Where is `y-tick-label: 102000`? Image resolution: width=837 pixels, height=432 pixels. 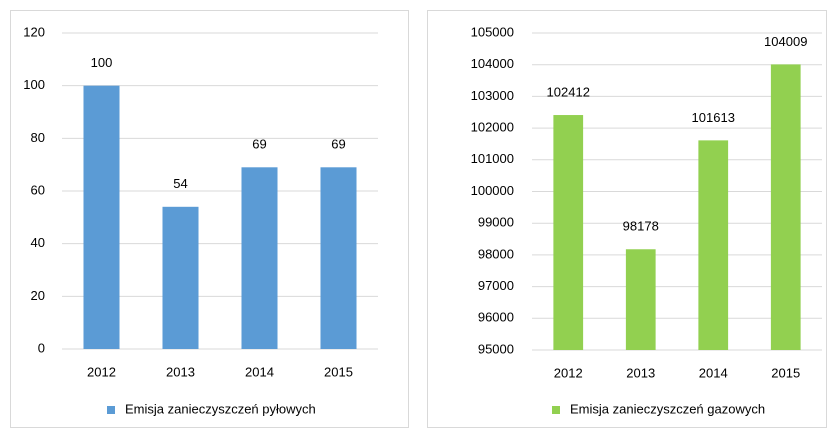
y-tick-label: 102000 is located at coordinates (492, 127).